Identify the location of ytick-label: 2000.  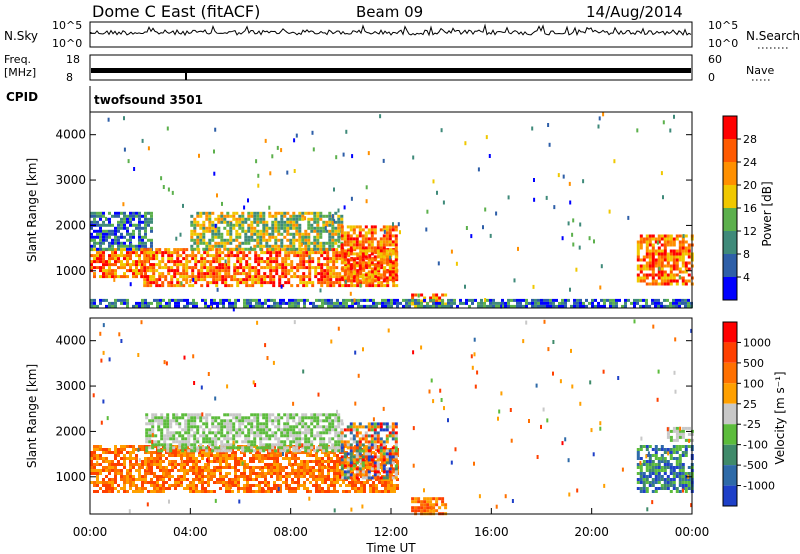
(70, 225).